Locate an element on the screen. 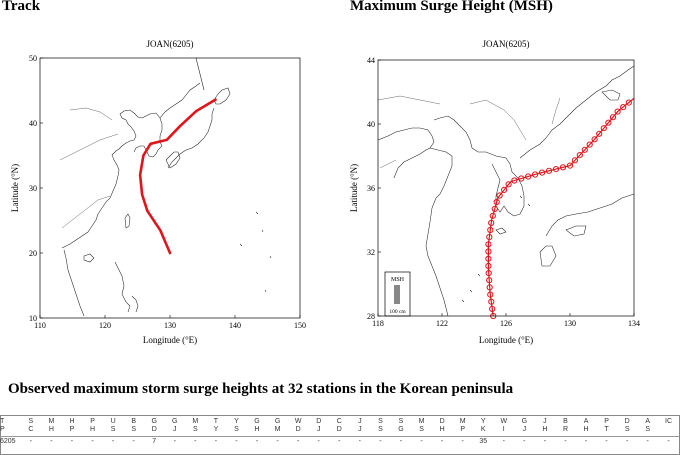 The image size is (680, 455). y-tick-label: 50 is located at coordinates (33, 58).